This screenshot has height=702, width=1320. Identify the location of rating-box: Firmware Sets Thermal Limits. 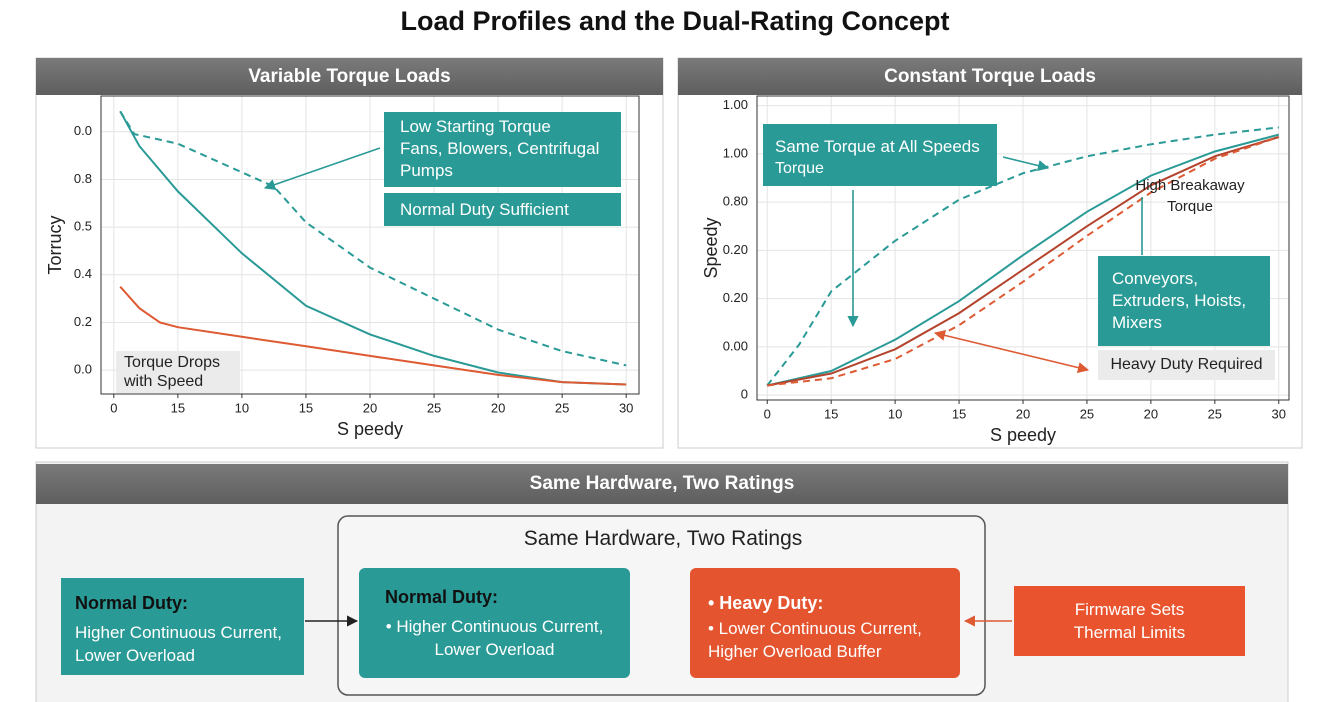
(1129, 621).